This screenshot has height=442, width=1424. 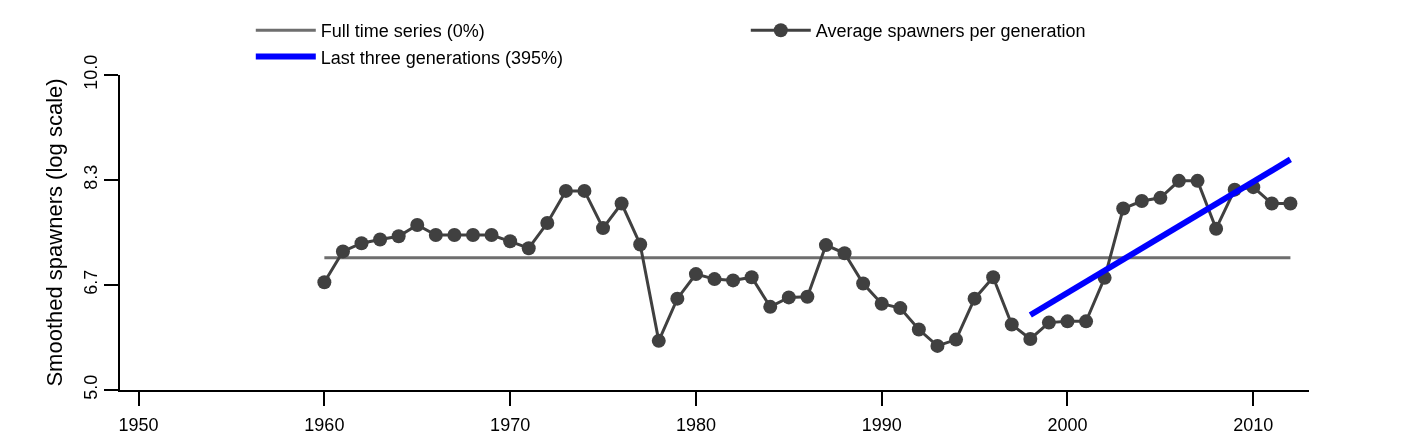 What do you see at coordinates (441, 57) in the screenshot?
I see `legend-label: Last three generations (395%)` at bounding box center [441, 57].